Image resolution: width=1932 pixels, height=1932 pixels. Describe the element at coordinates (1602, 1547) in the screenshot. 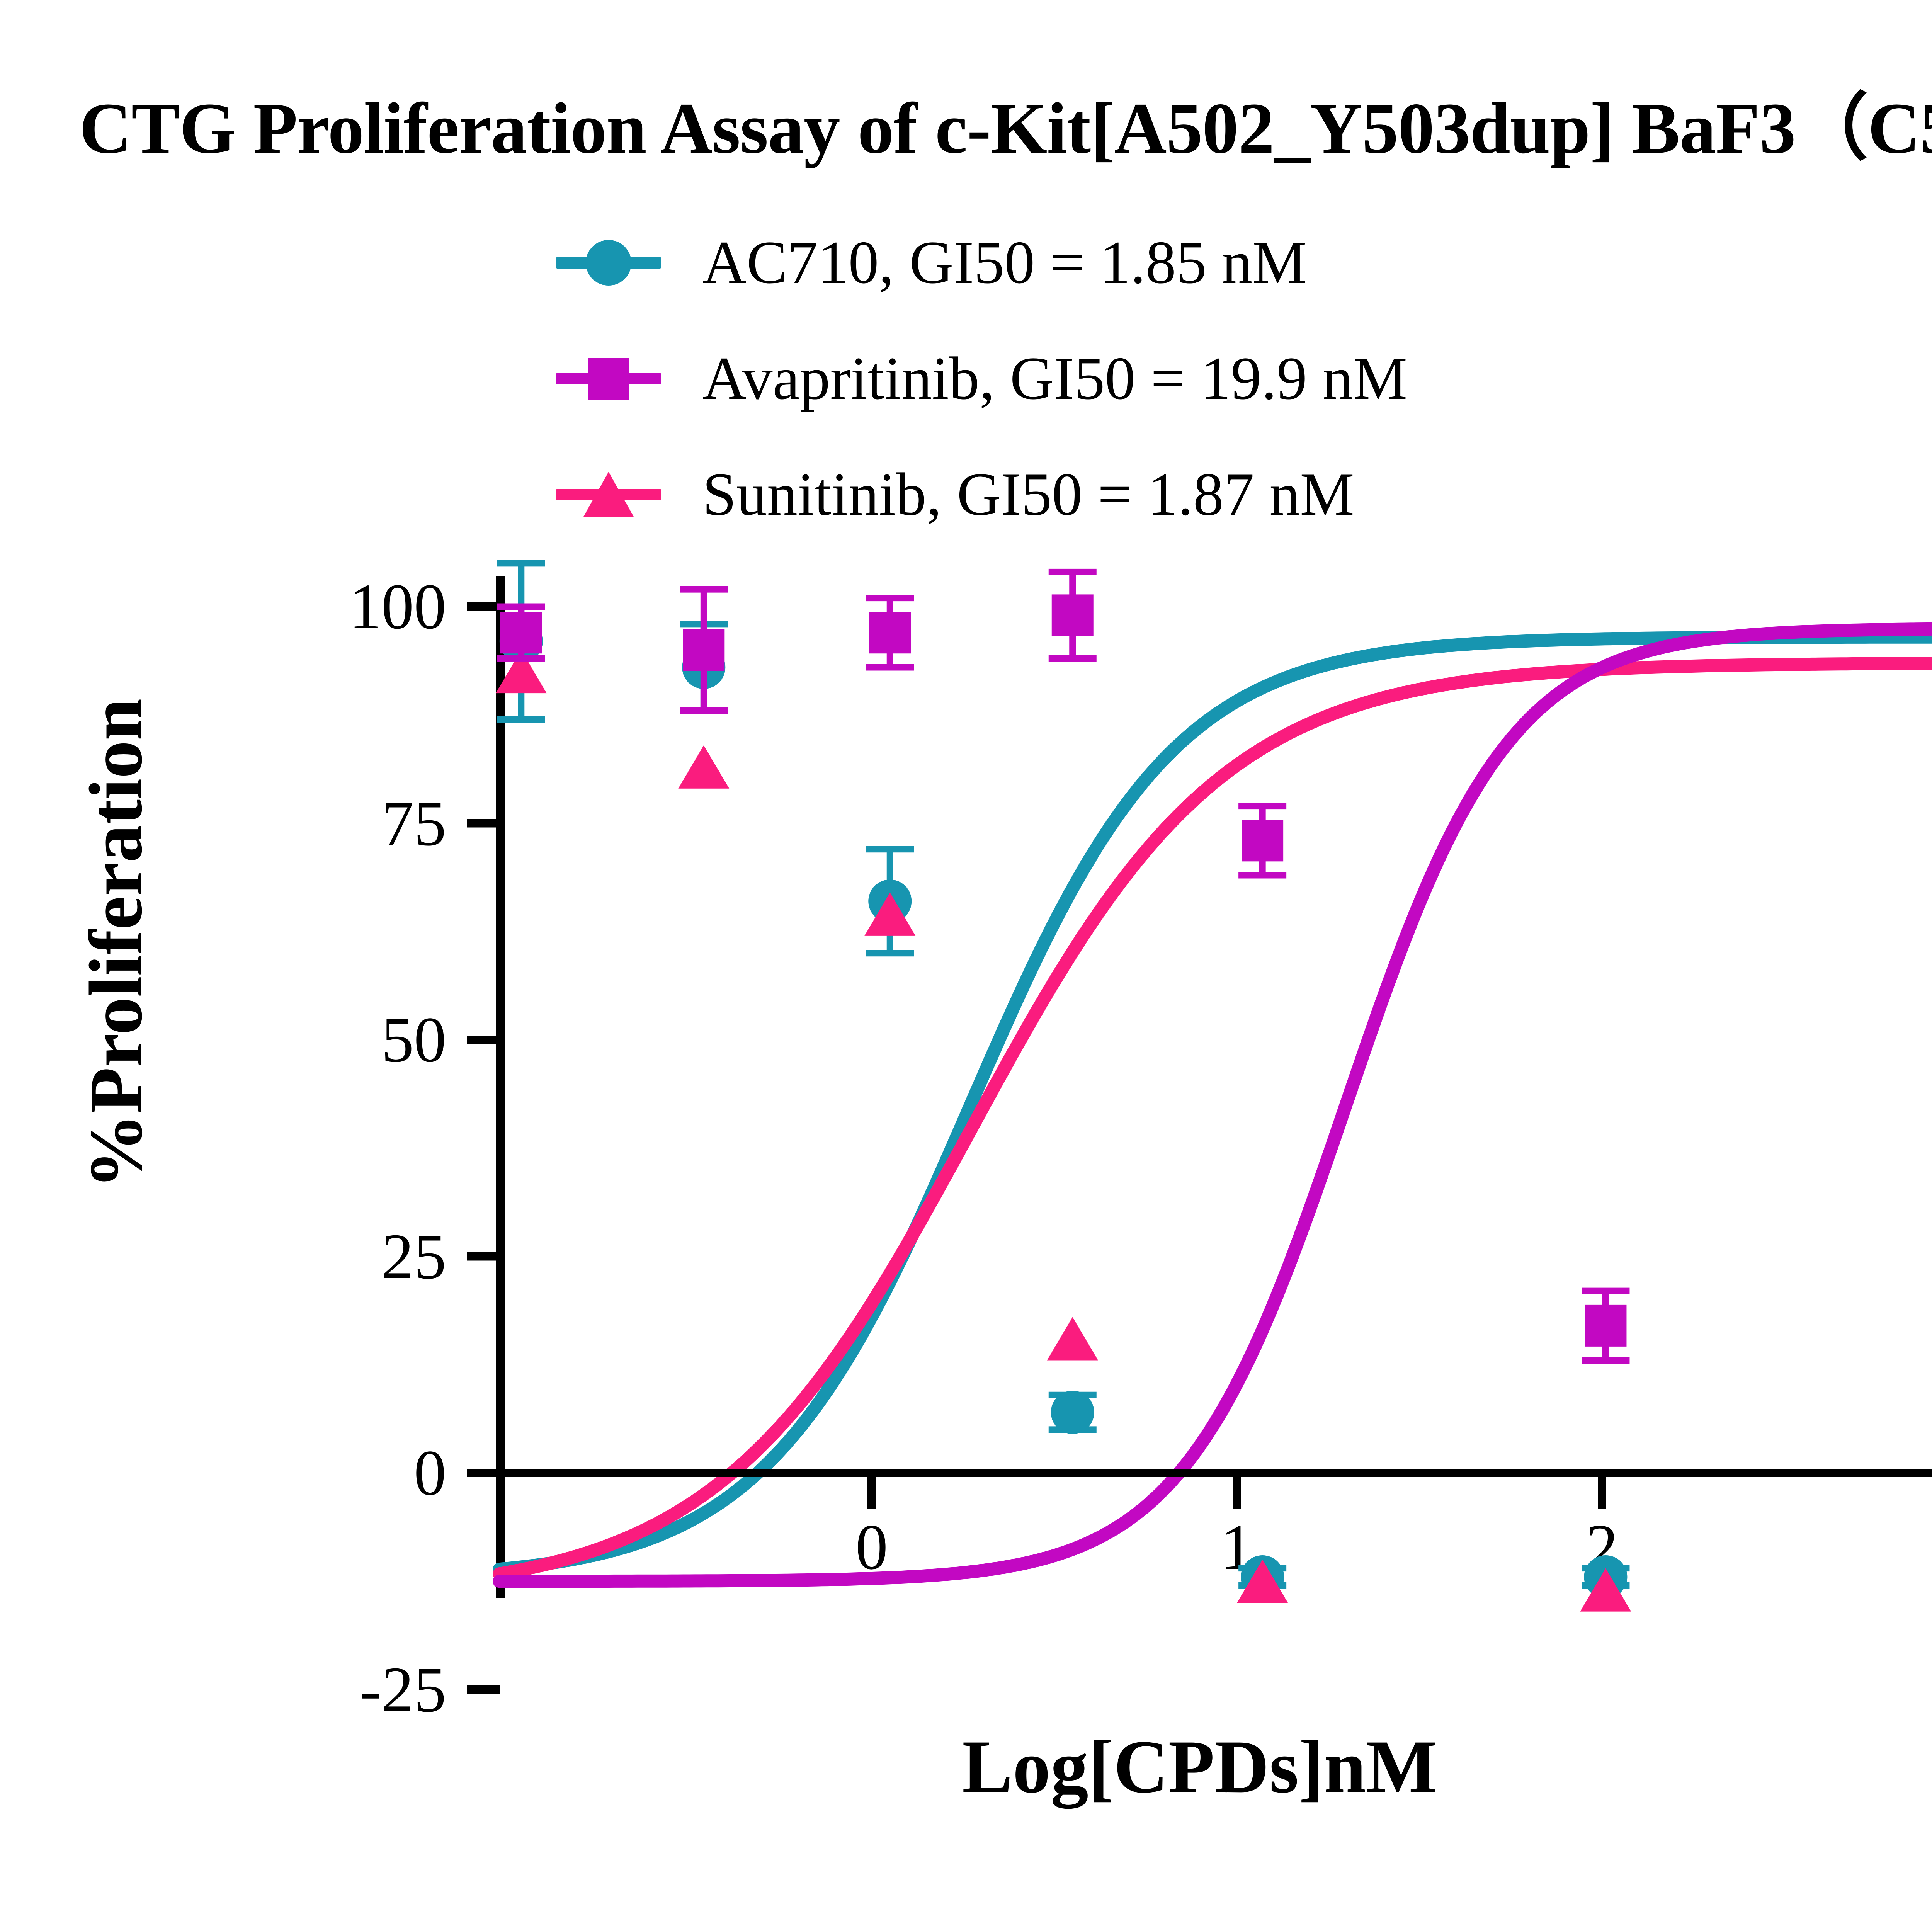

I see `x-tick-label: 2` at that location.